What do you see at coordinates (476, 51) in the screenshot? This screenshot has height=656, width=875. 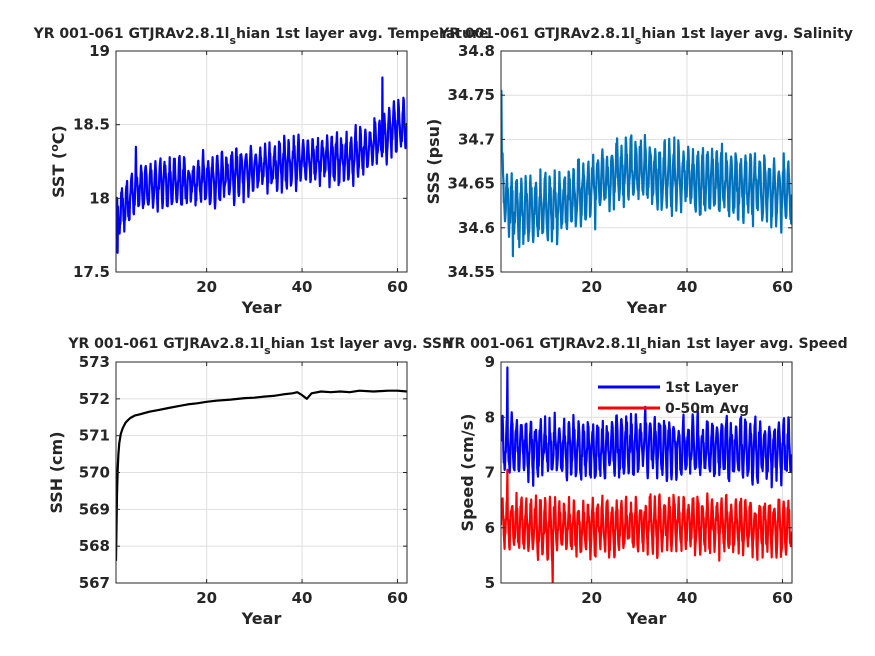 I see `y-tick-label: 34.8` at bounding box center [476, 51].